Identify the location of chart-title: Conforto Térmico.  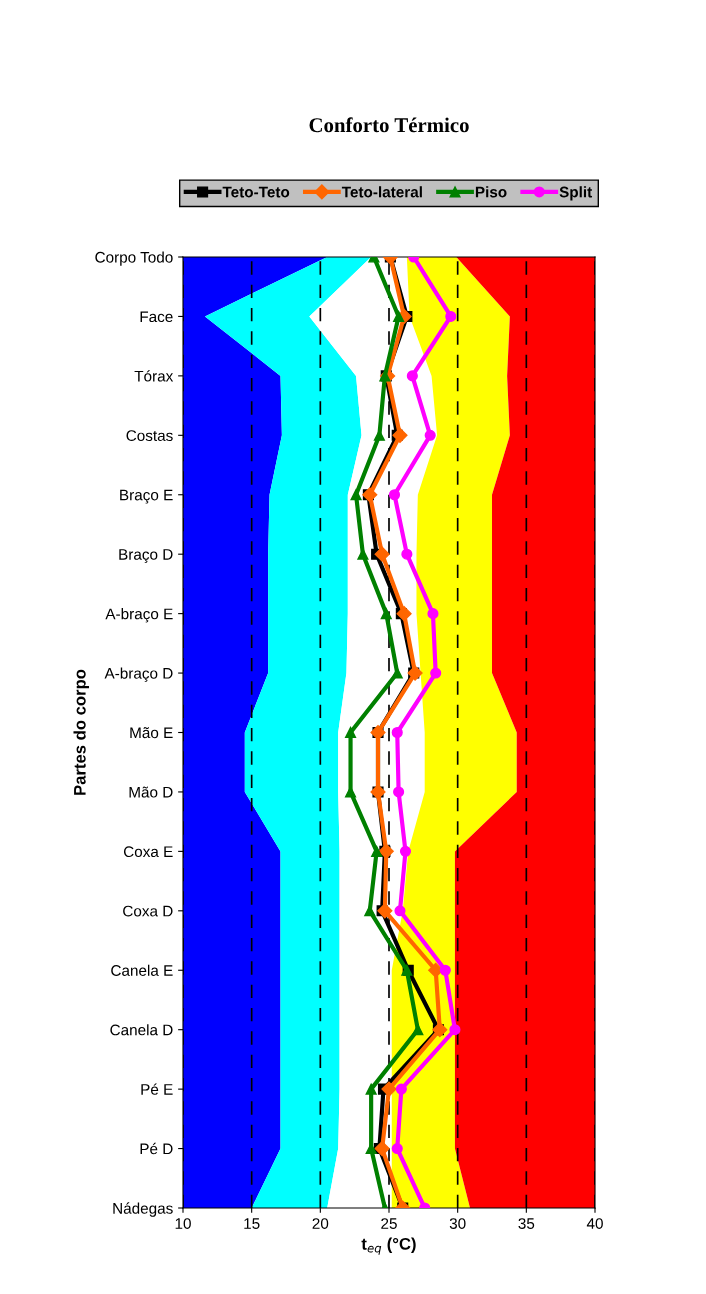
(389, 125).